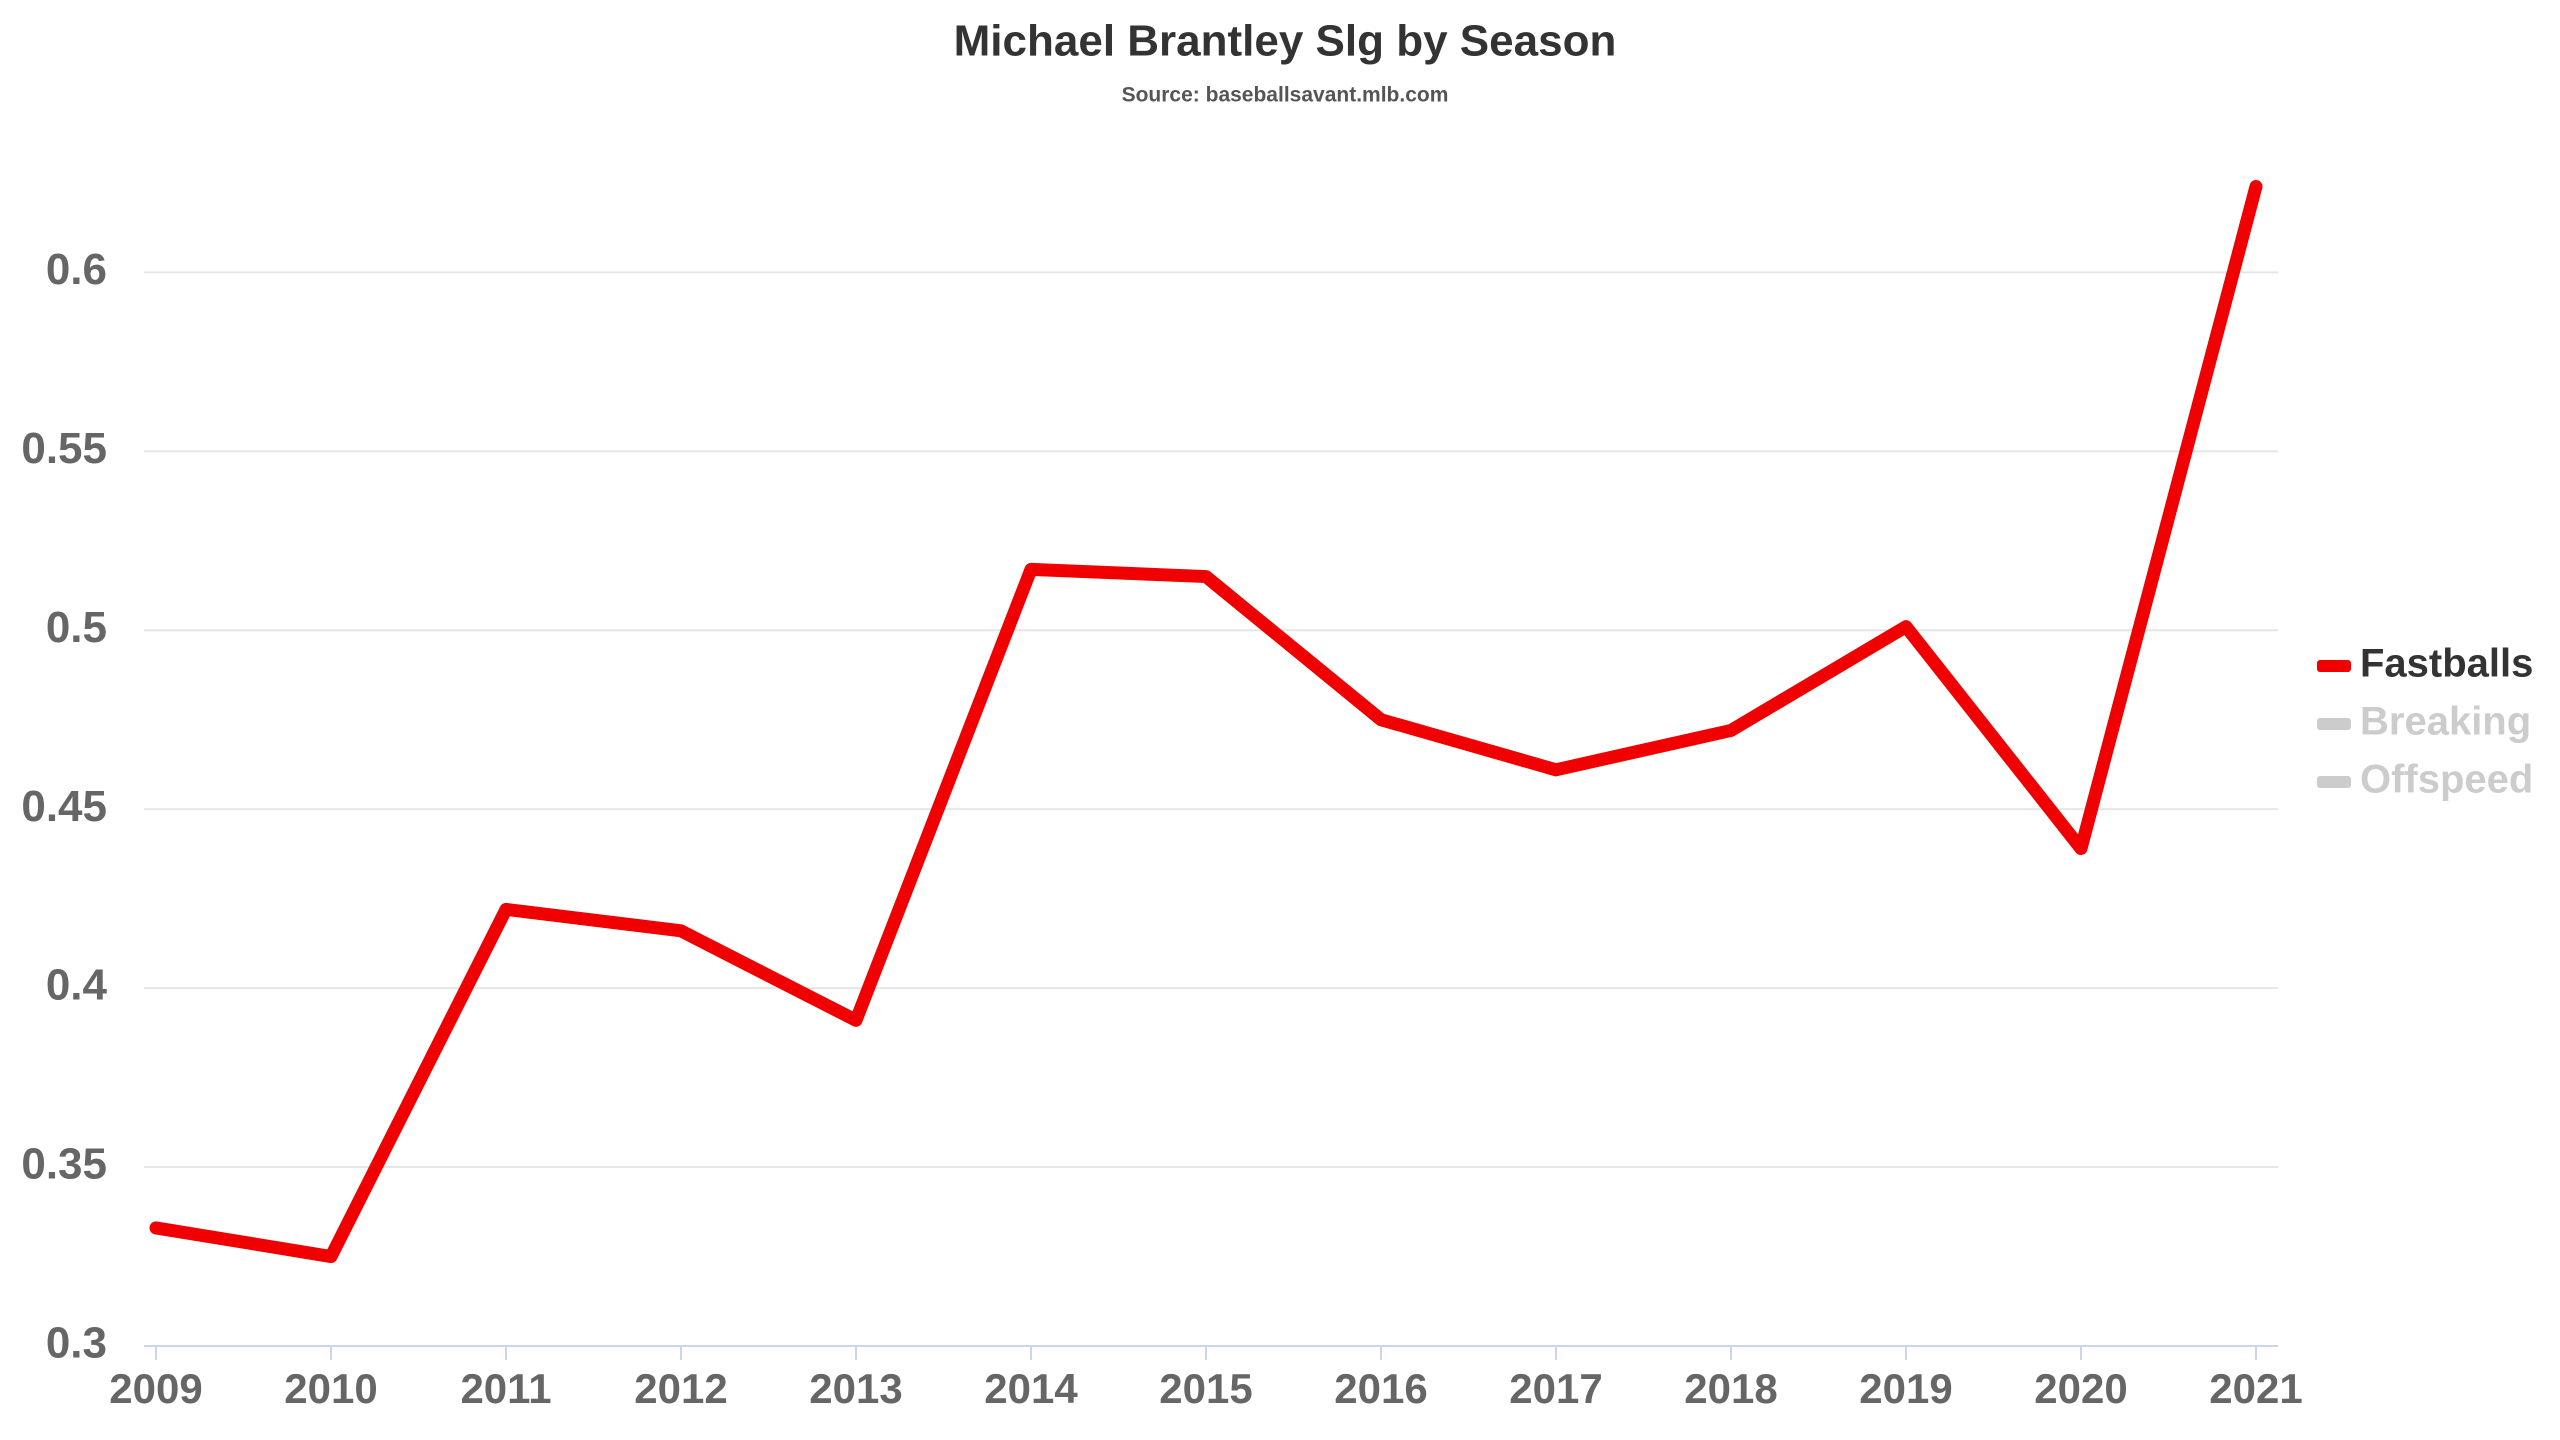 Image resolution: width=2560 pixels, height=1440 pixels. What do you see at coordinates (1285, 95) in the screenshot?
I see `chart-subtitle: Source: baseballsavant.mlb.com` at bounding box center [1285, 95].